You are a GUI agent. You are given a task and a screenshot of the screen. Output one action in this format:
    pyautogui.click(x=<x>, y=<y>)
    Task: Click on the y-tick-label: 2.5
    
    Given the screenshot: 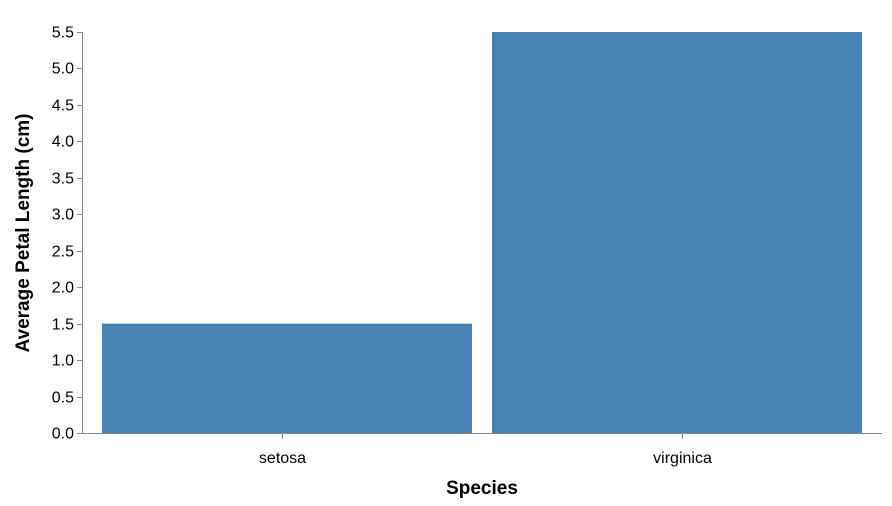 What is the action you would take?
    pyautogui.click(x=63, y=252)
    